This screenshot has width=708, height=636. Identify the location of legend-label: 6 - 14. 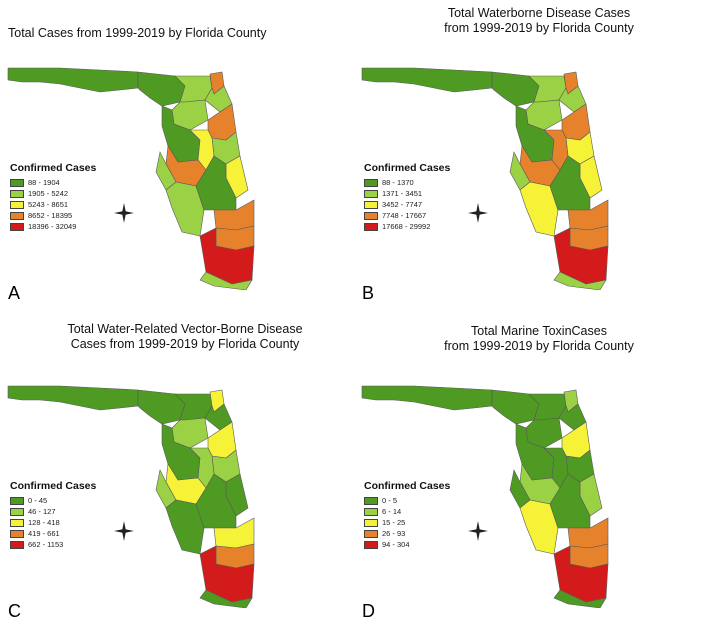
(392, 511).